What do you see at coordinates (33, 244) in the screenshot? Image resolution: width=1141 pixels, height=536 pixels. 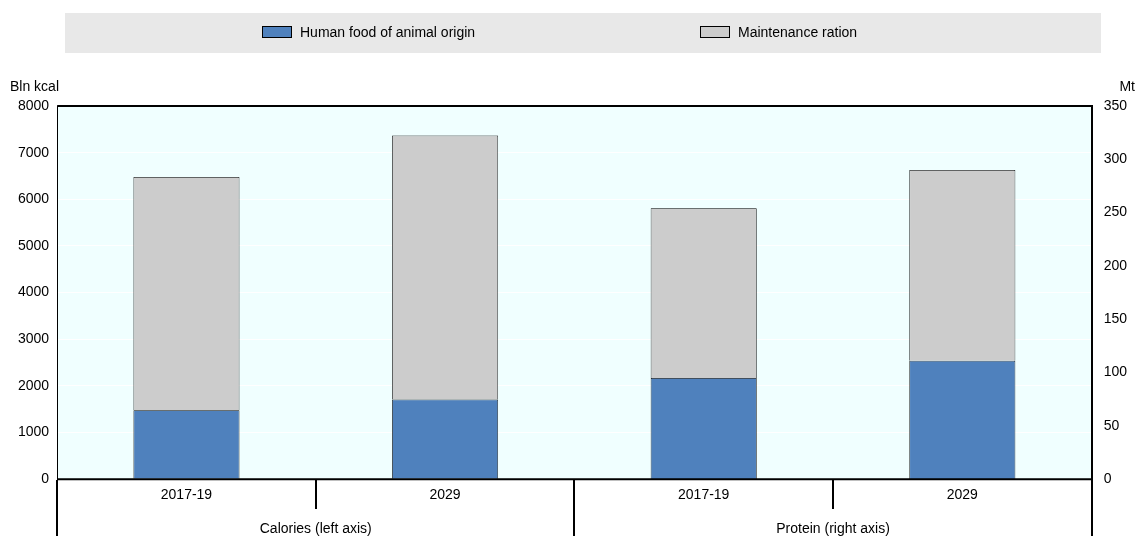 I see `y-tick-label: 5000` at bounding box center [33, 244].